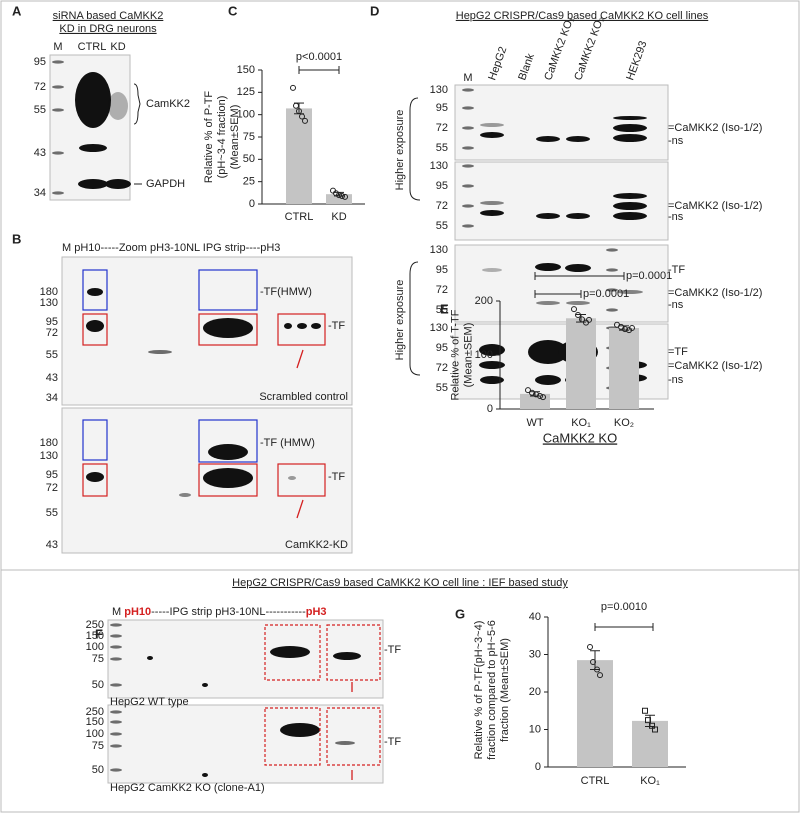  What do you see at coordinates (40, 153) in the screenshot?
I see `marker-label: 43` at bounding box center [40, 153].